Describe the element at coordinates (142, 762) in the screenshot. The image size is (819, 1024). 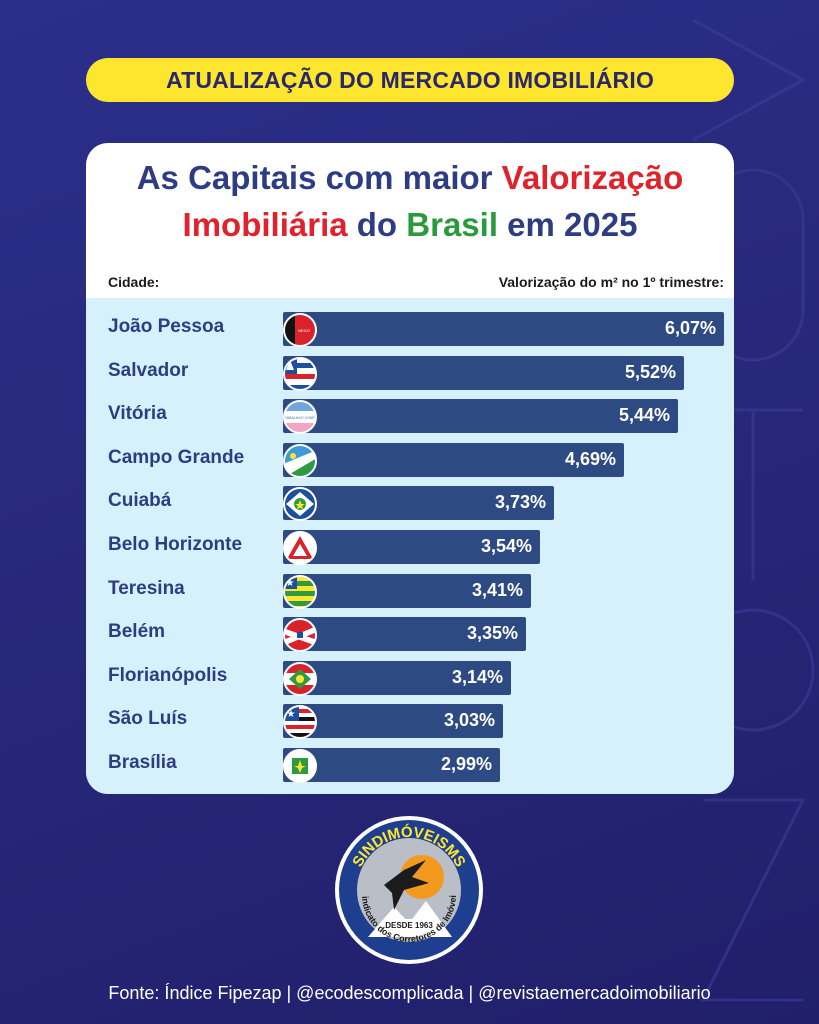
I see `city-label: Brasília` at that location.